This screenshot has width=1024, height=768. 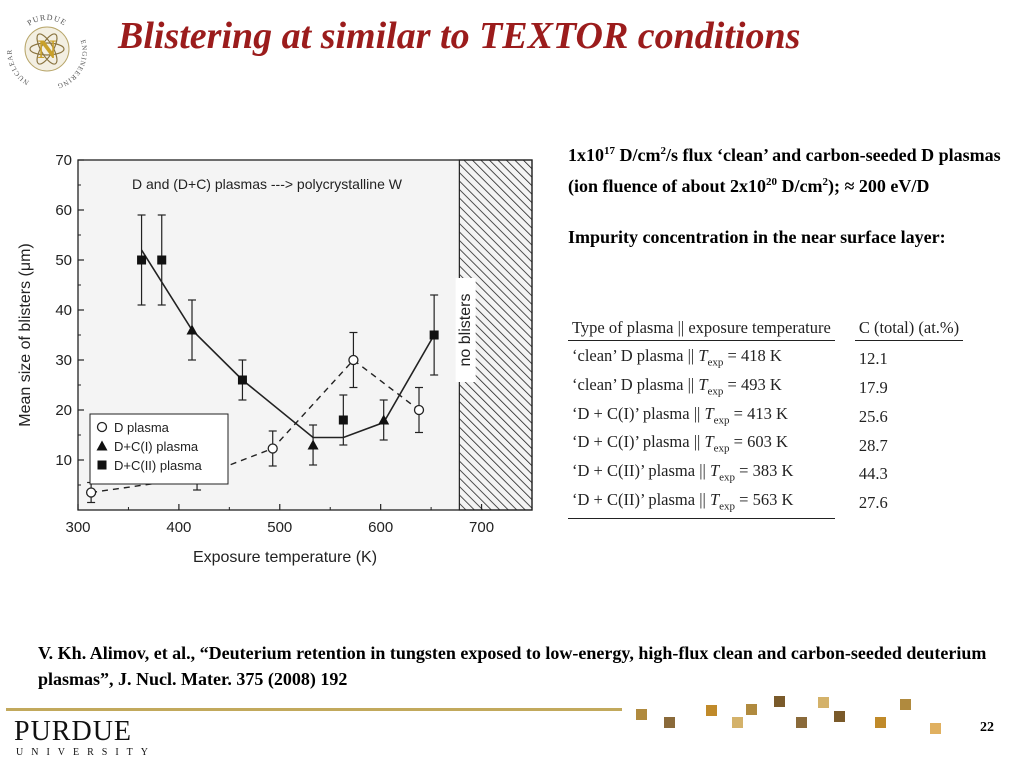 I want to click on purdue-nuclear-engineering-logo: PURDUE NUCLEAR ENGINEERING N, so click(x=47, y=51).